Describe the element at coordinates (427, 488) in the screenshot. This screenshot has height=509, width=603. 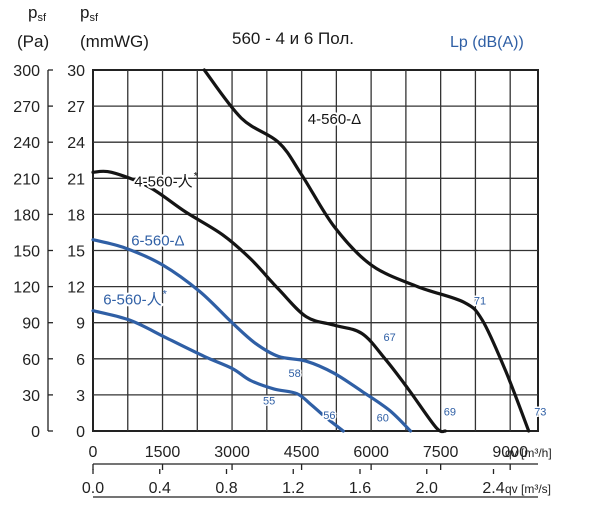
I see `m3s-tick-label: 2.0` at that location.